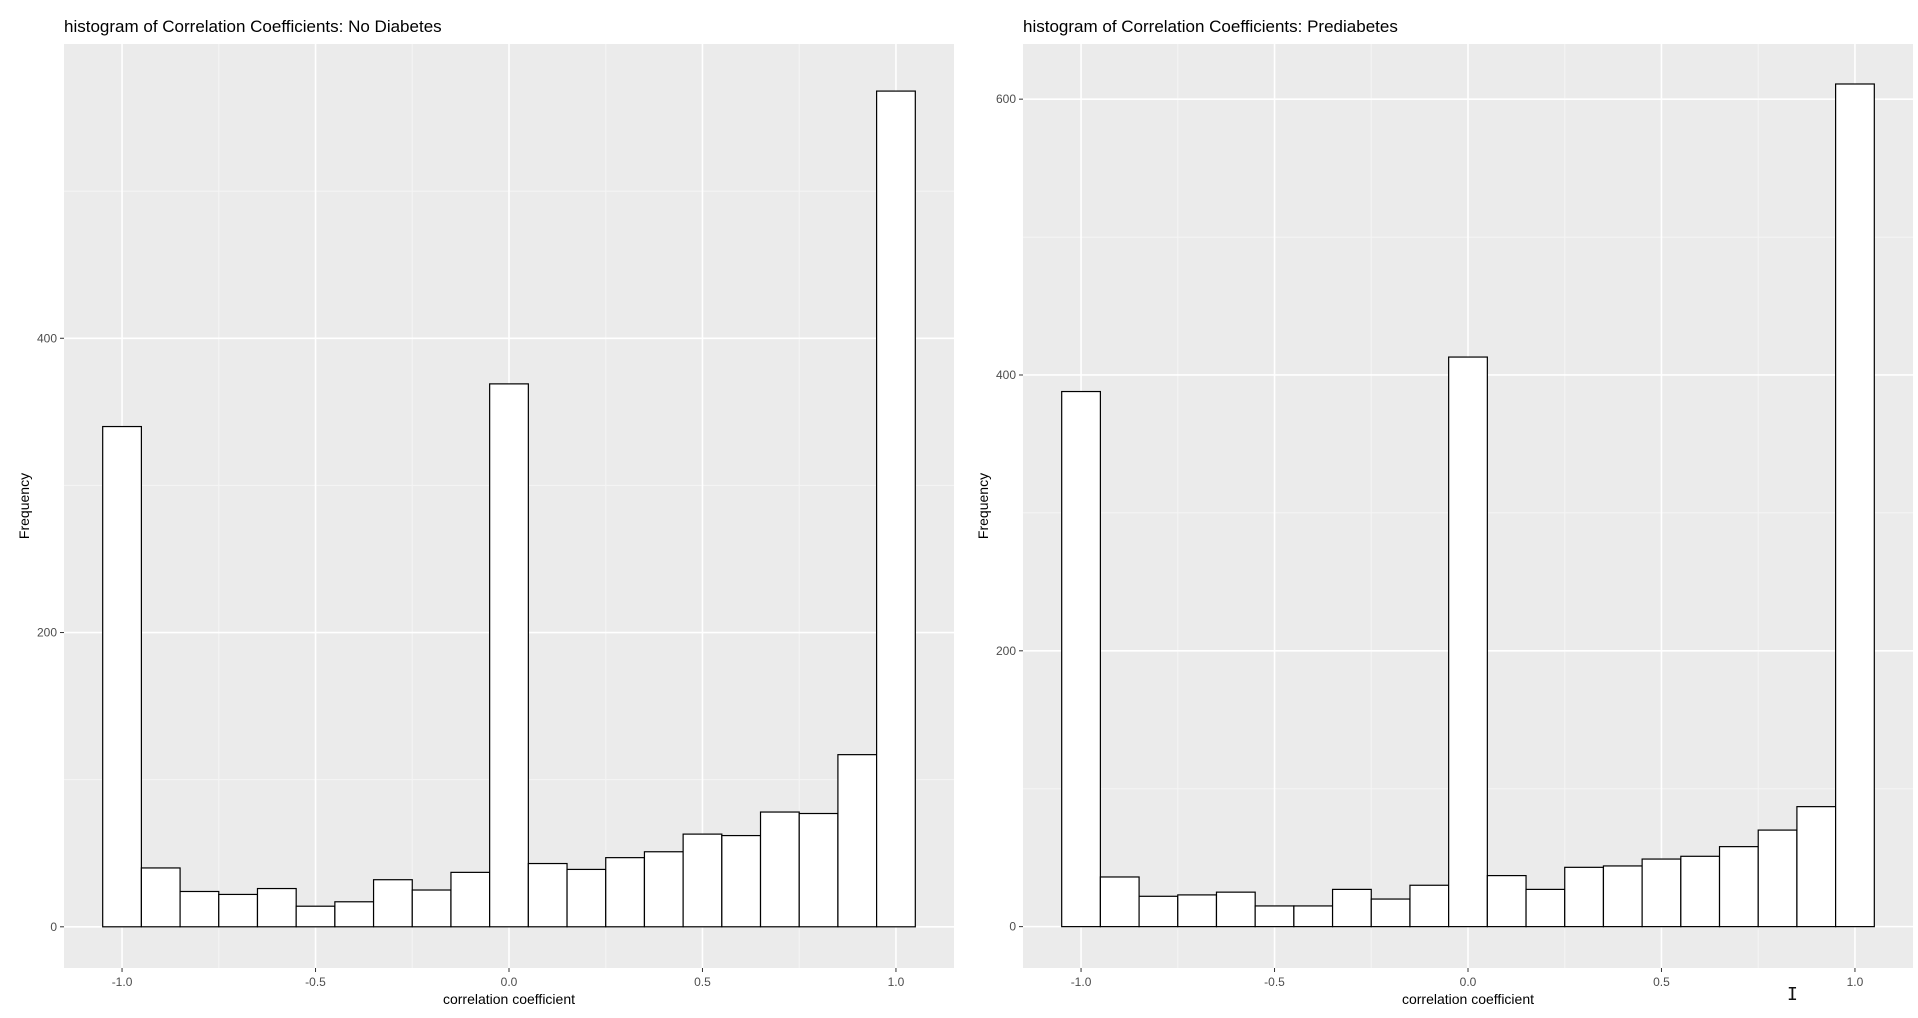 The height and width of the screenshot is (1018, 1918). What do you see at coordinates (1006, 99) in the screenshot?
I see `y-tick-label: 600` at bounding box center [1006, 99].